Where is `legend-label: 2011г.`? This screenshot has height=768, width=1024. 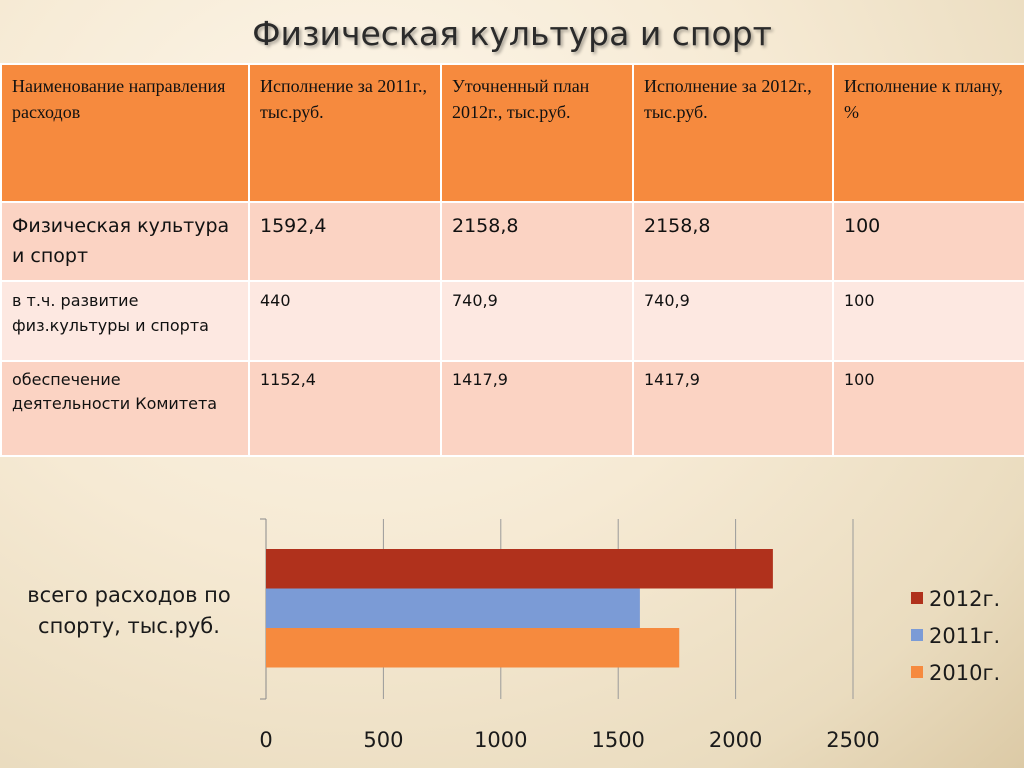
legend-label: 2011г. is located at coordinates (964, 636).